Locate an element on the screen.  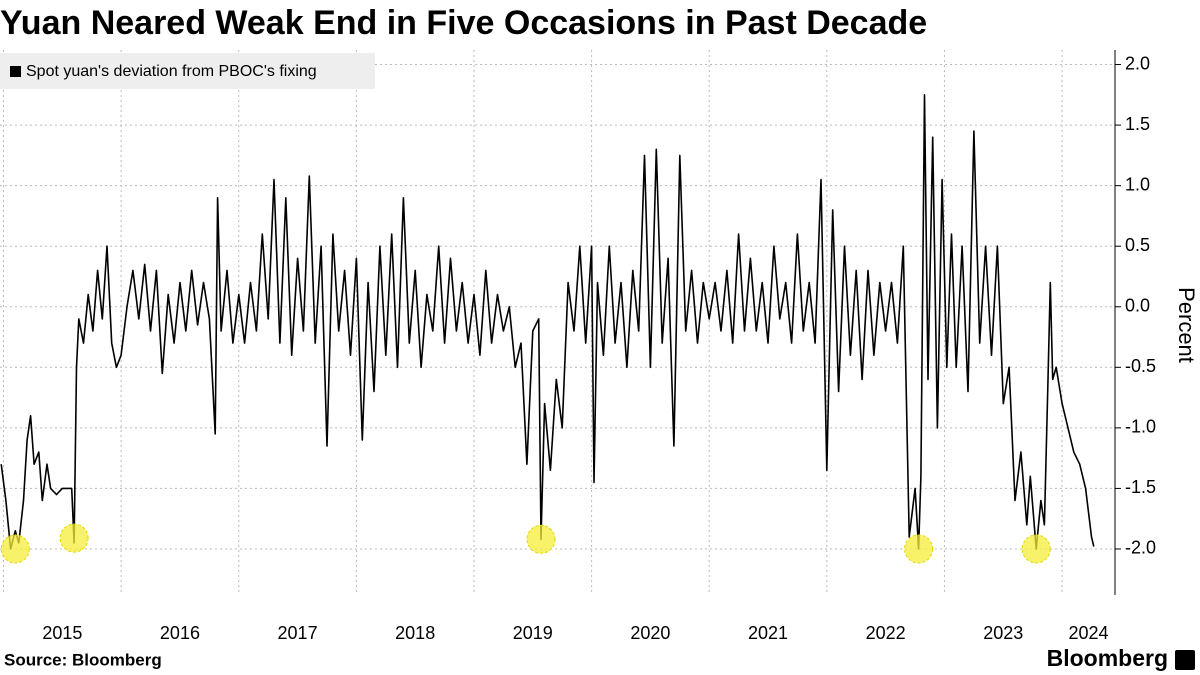
y-tick-label: -2.0 is located at coordinates (1140, 548).